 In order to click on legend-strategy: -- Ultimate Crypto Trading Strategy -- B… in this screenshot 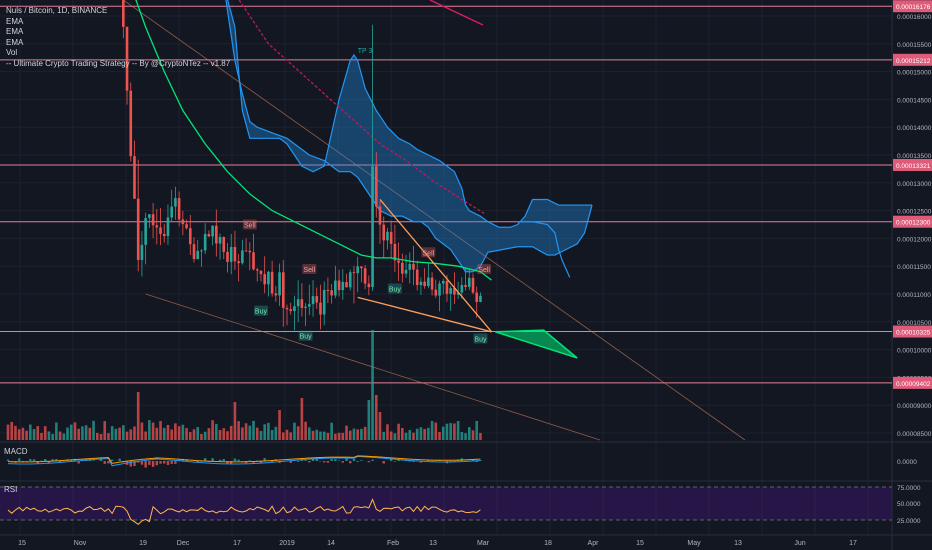, I will do `click(118, 63)`.